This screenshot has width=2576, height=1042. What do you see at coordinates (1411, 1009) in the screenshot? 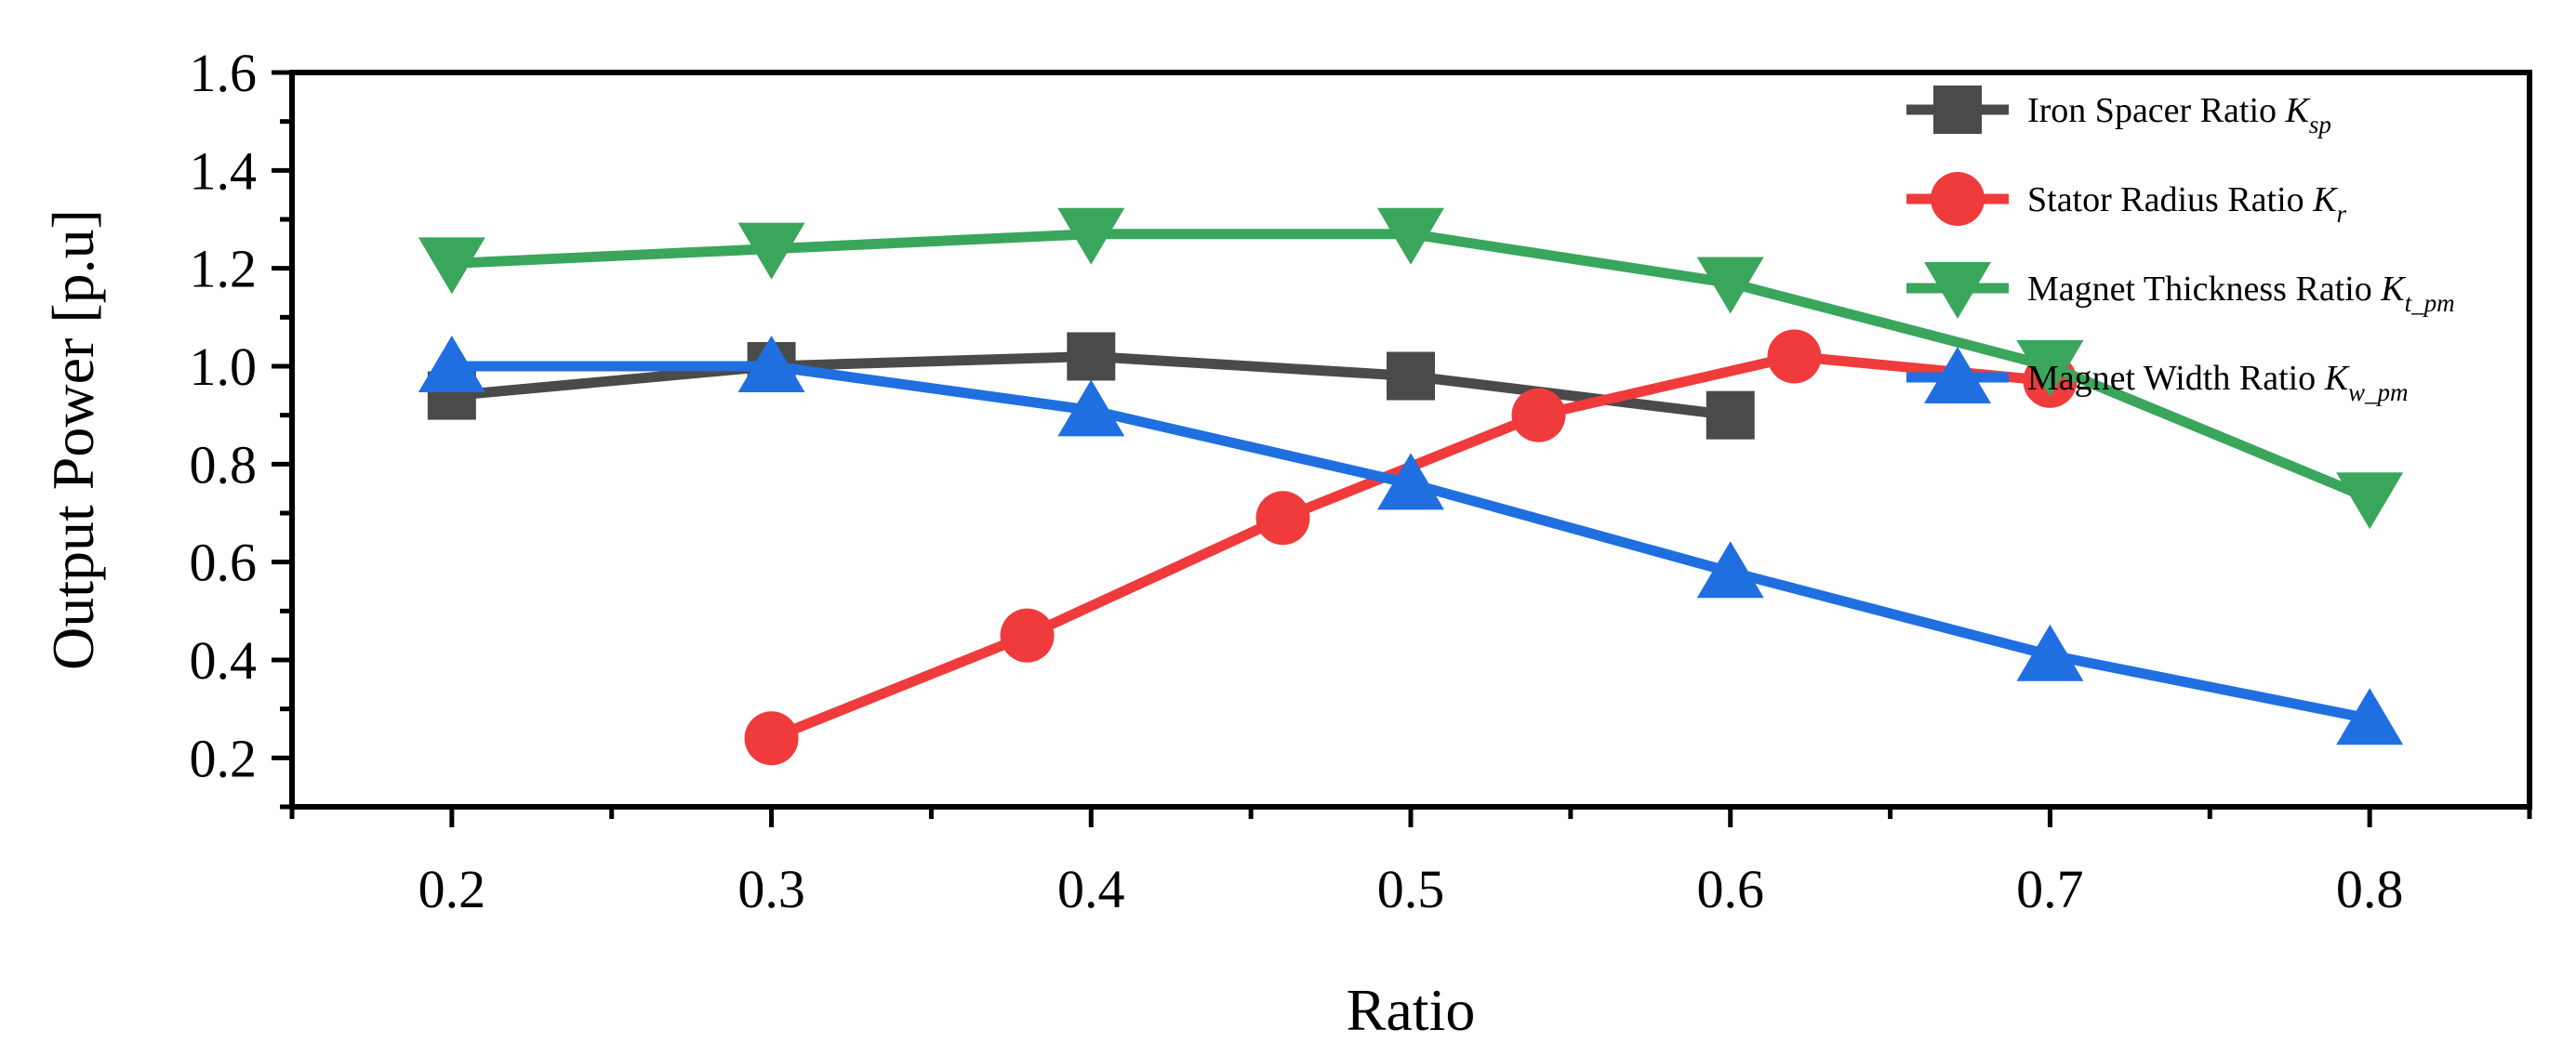
I see `x-axis-title: Ratio` at bounding box center [1411, 1009].